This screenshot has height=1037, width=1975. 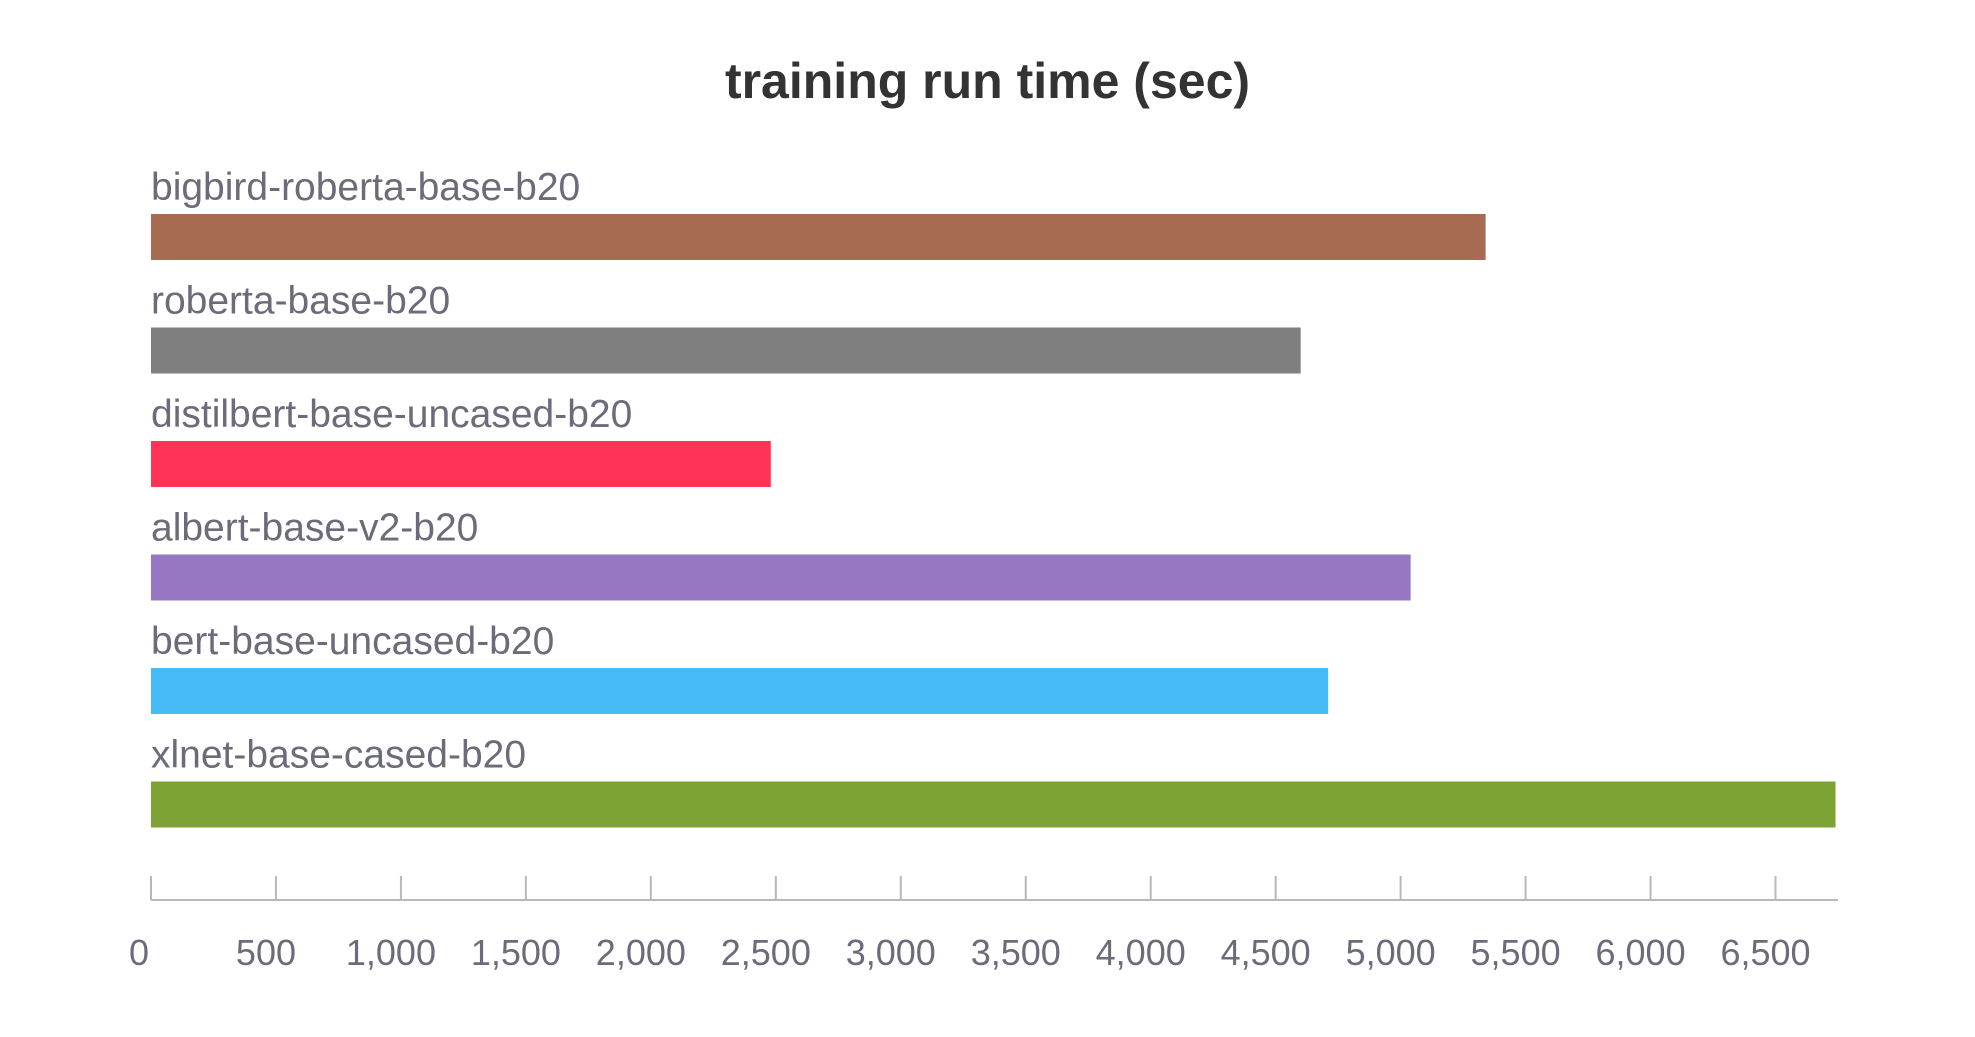 I want to click on x-tick-label: 2,000, so click(x=641, y=952).